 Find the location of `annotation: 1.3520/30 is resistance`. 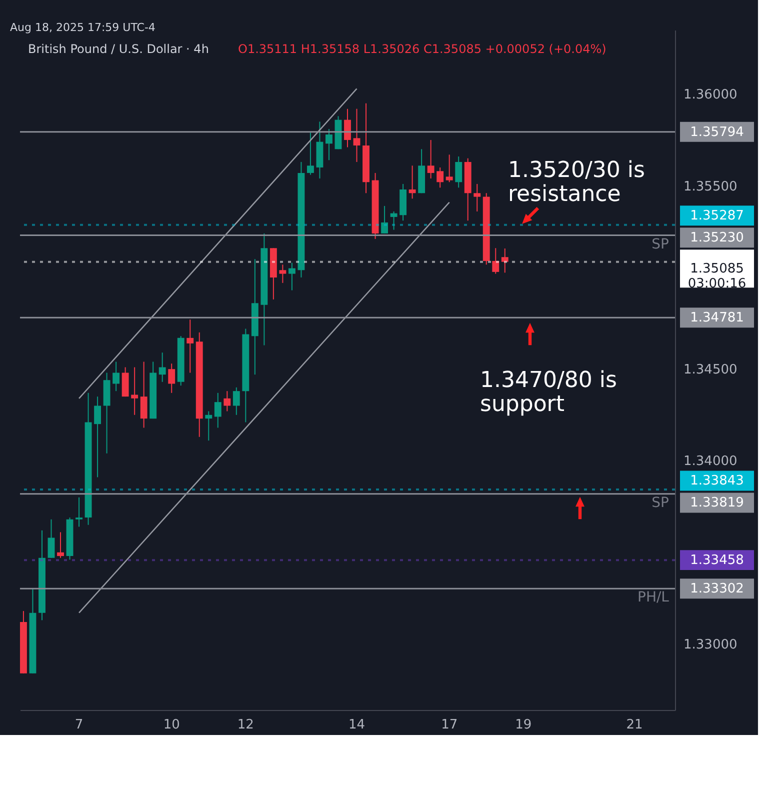

annotation: 1.3520/30 is resistance is located at coordinates (576, 182).